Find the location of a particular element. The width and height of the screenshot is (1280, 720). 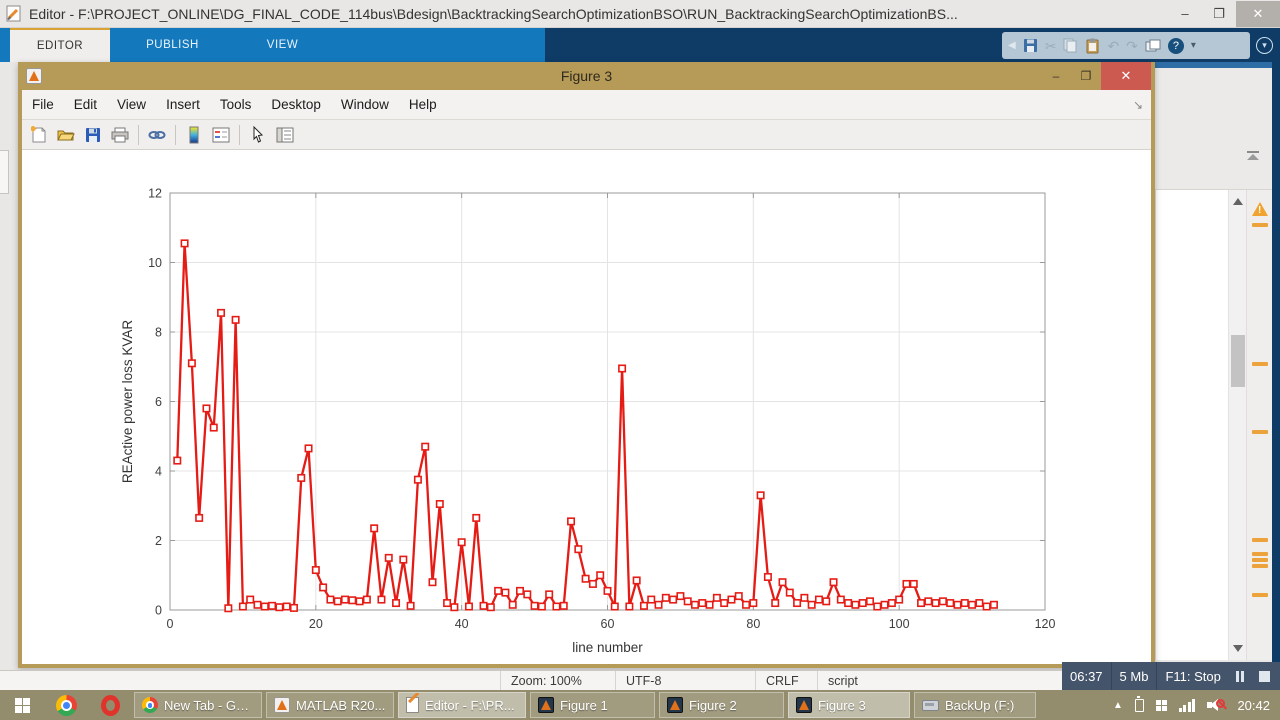

collapse-panel-icon is located at coordinates (1253, 156).